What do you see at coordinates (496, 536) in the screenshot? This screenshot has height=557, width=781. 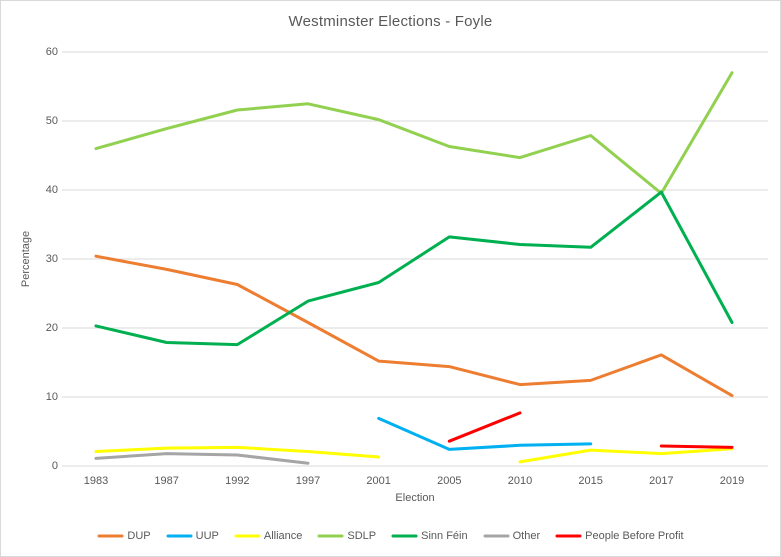 I see `legend-swatch-other` at bounding box center [496, 536].